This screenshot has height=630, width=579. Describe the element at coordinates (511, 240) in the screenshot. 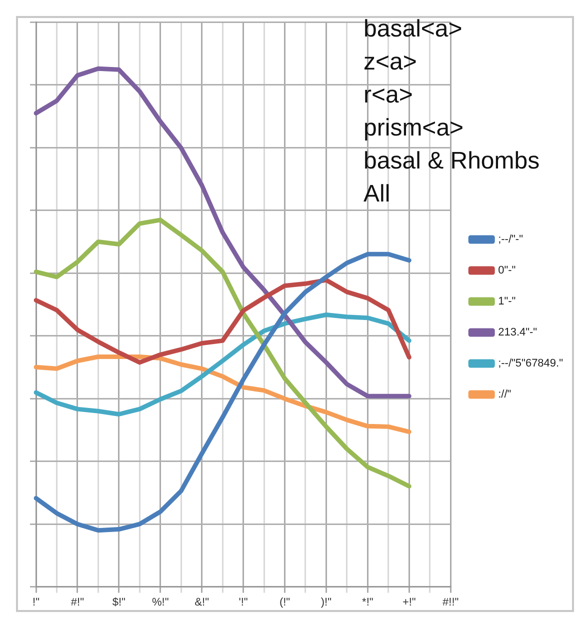

I see `legend-label: ;--/"-"` at that location.